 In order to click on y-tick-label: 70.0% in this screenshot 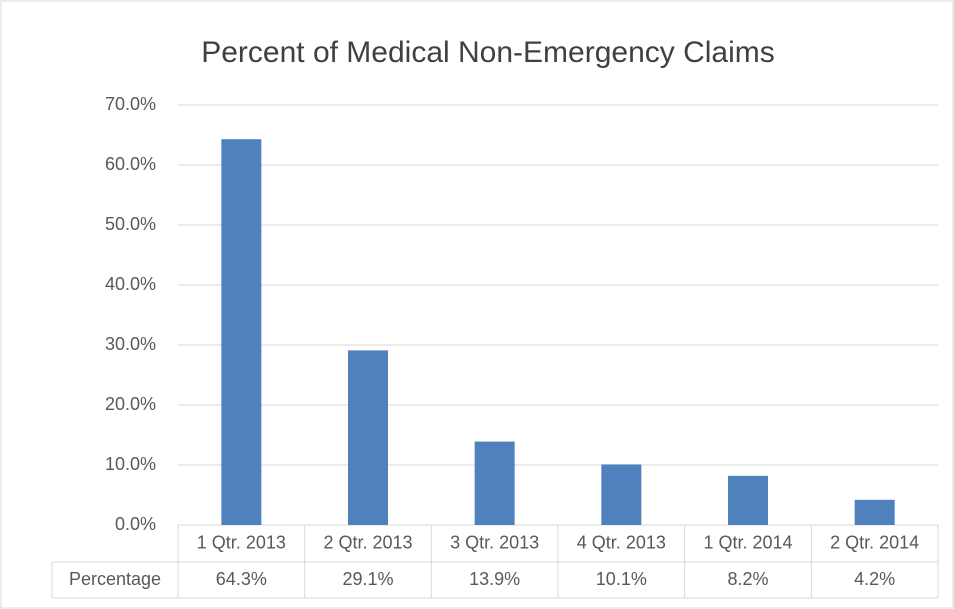, I will do `click(130, 104)`.